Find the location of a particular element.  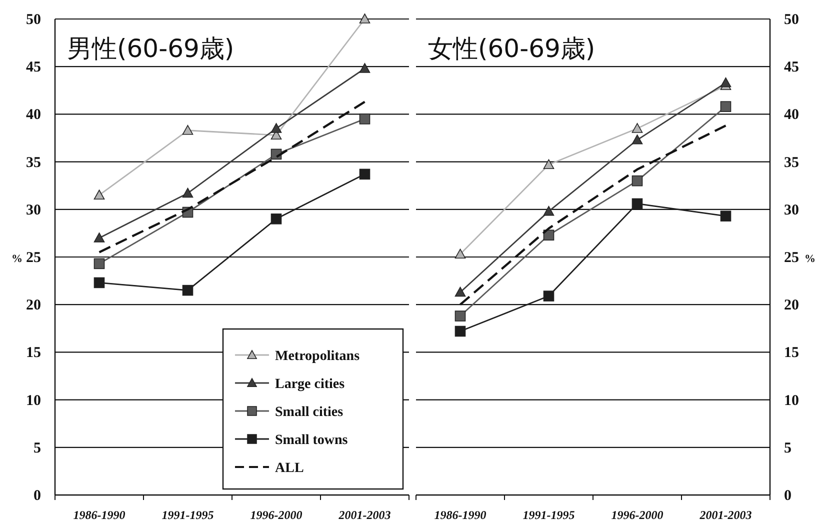

legend-label: ALL is located at coordinates (289, 468).